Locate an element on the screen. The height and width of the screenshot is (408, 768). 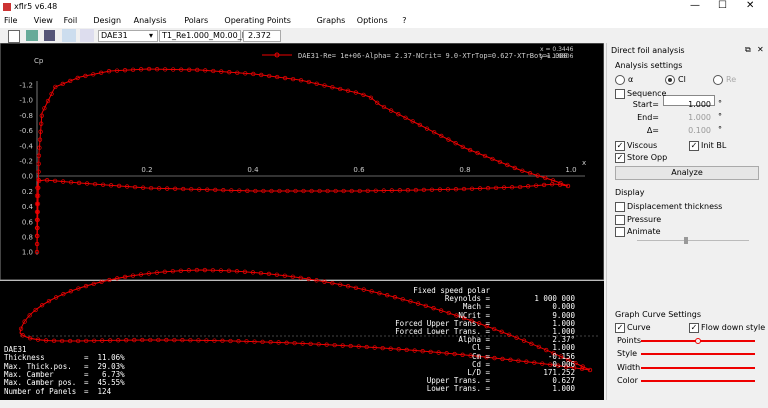
opp-combo: 2.372 is located at coordinates (262, 36).